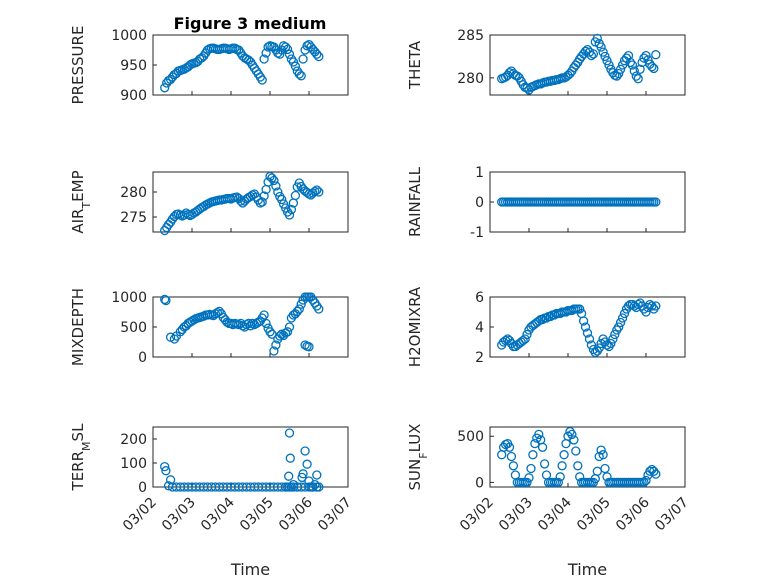  I want to click on y-axis-label: TERRMSL, so click(81, 457).